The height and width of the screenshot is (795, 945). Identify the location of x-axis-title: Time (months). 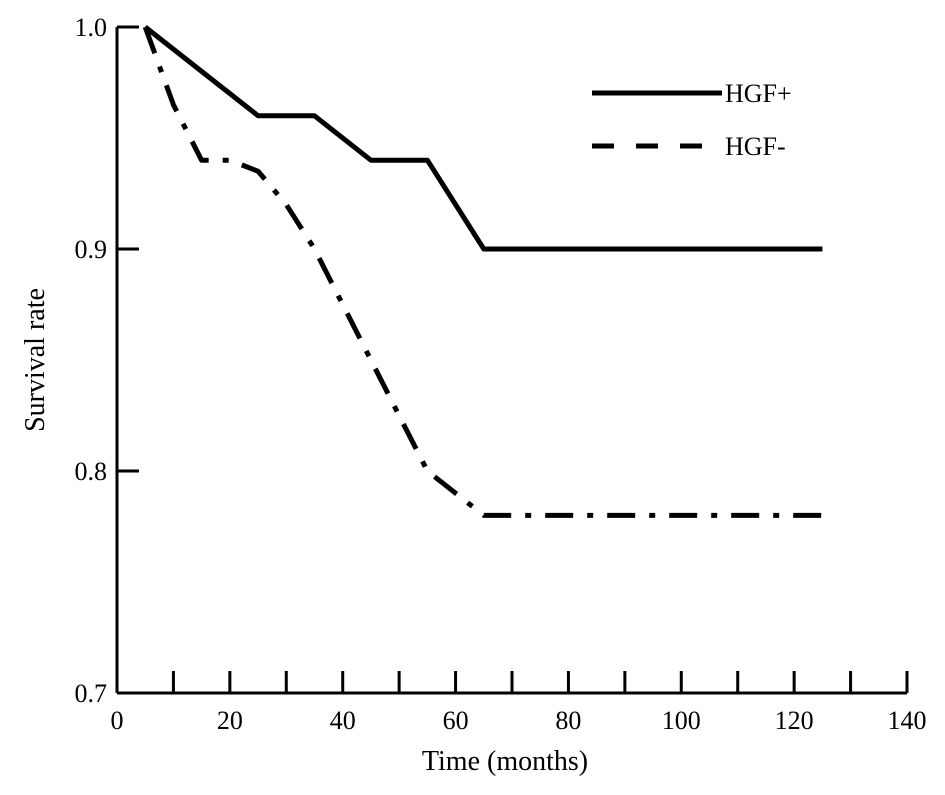
(505, 761).